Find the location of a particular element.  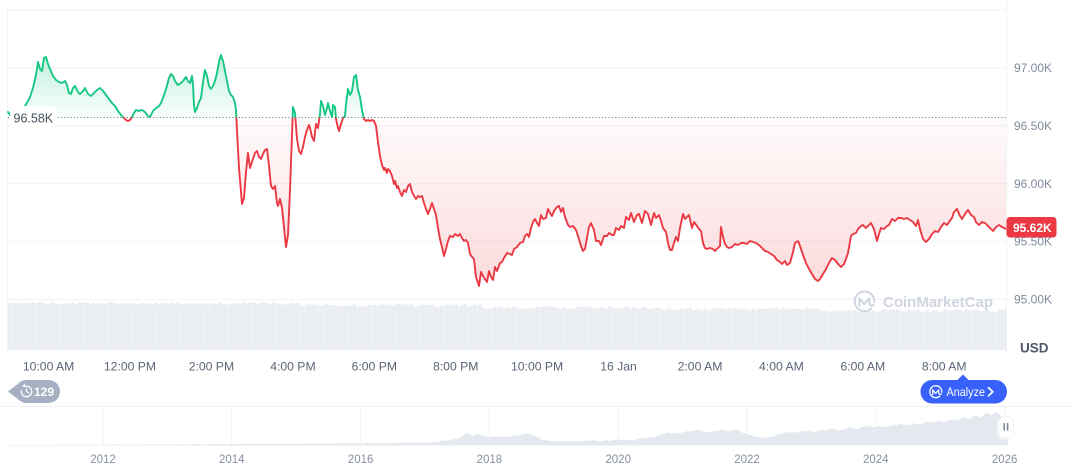

svg-text: 4:00 PM is located at coordinates (292, 367).